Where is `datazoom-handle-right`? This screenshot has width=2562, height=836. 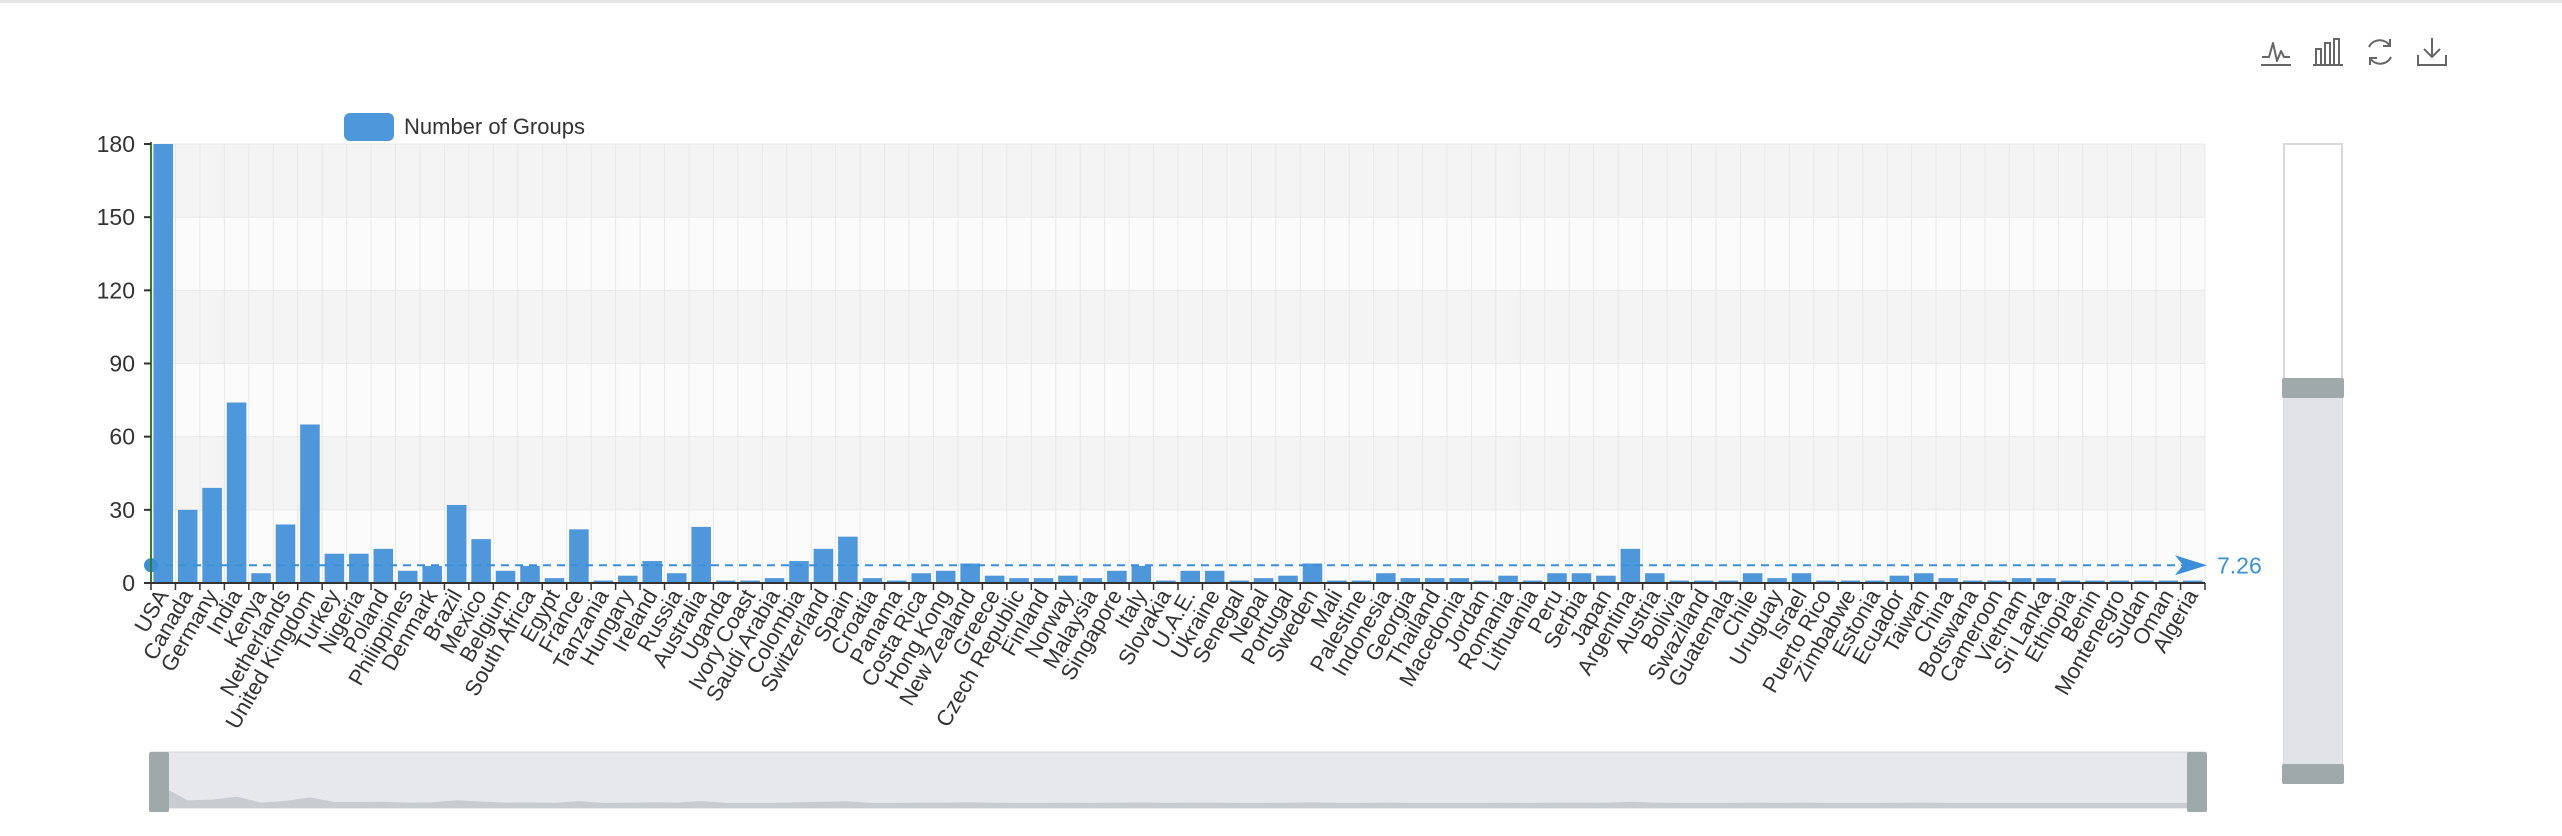 datazoom-handle-right is located at coordinates (2197, 782).